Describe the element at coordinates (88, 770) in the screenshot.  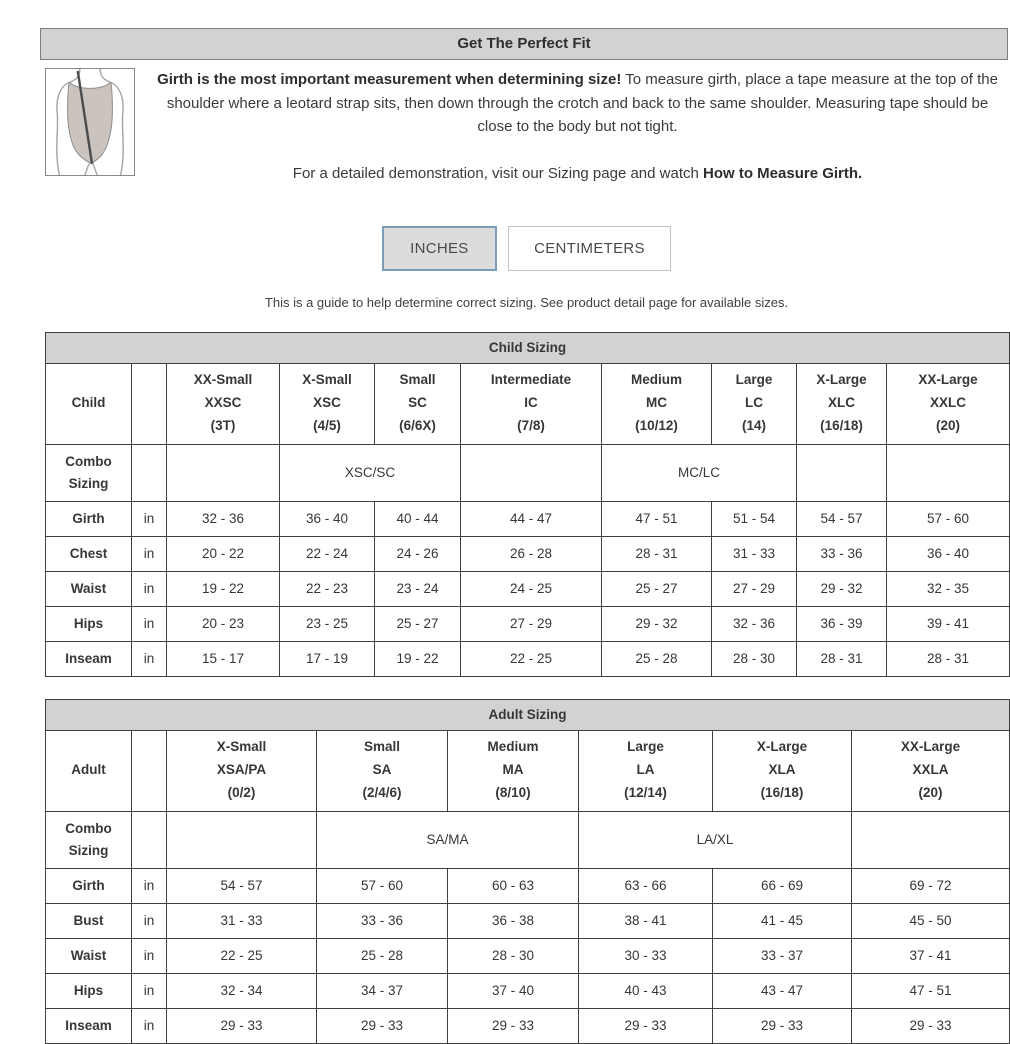
I see `group-label: Adult` at that location.